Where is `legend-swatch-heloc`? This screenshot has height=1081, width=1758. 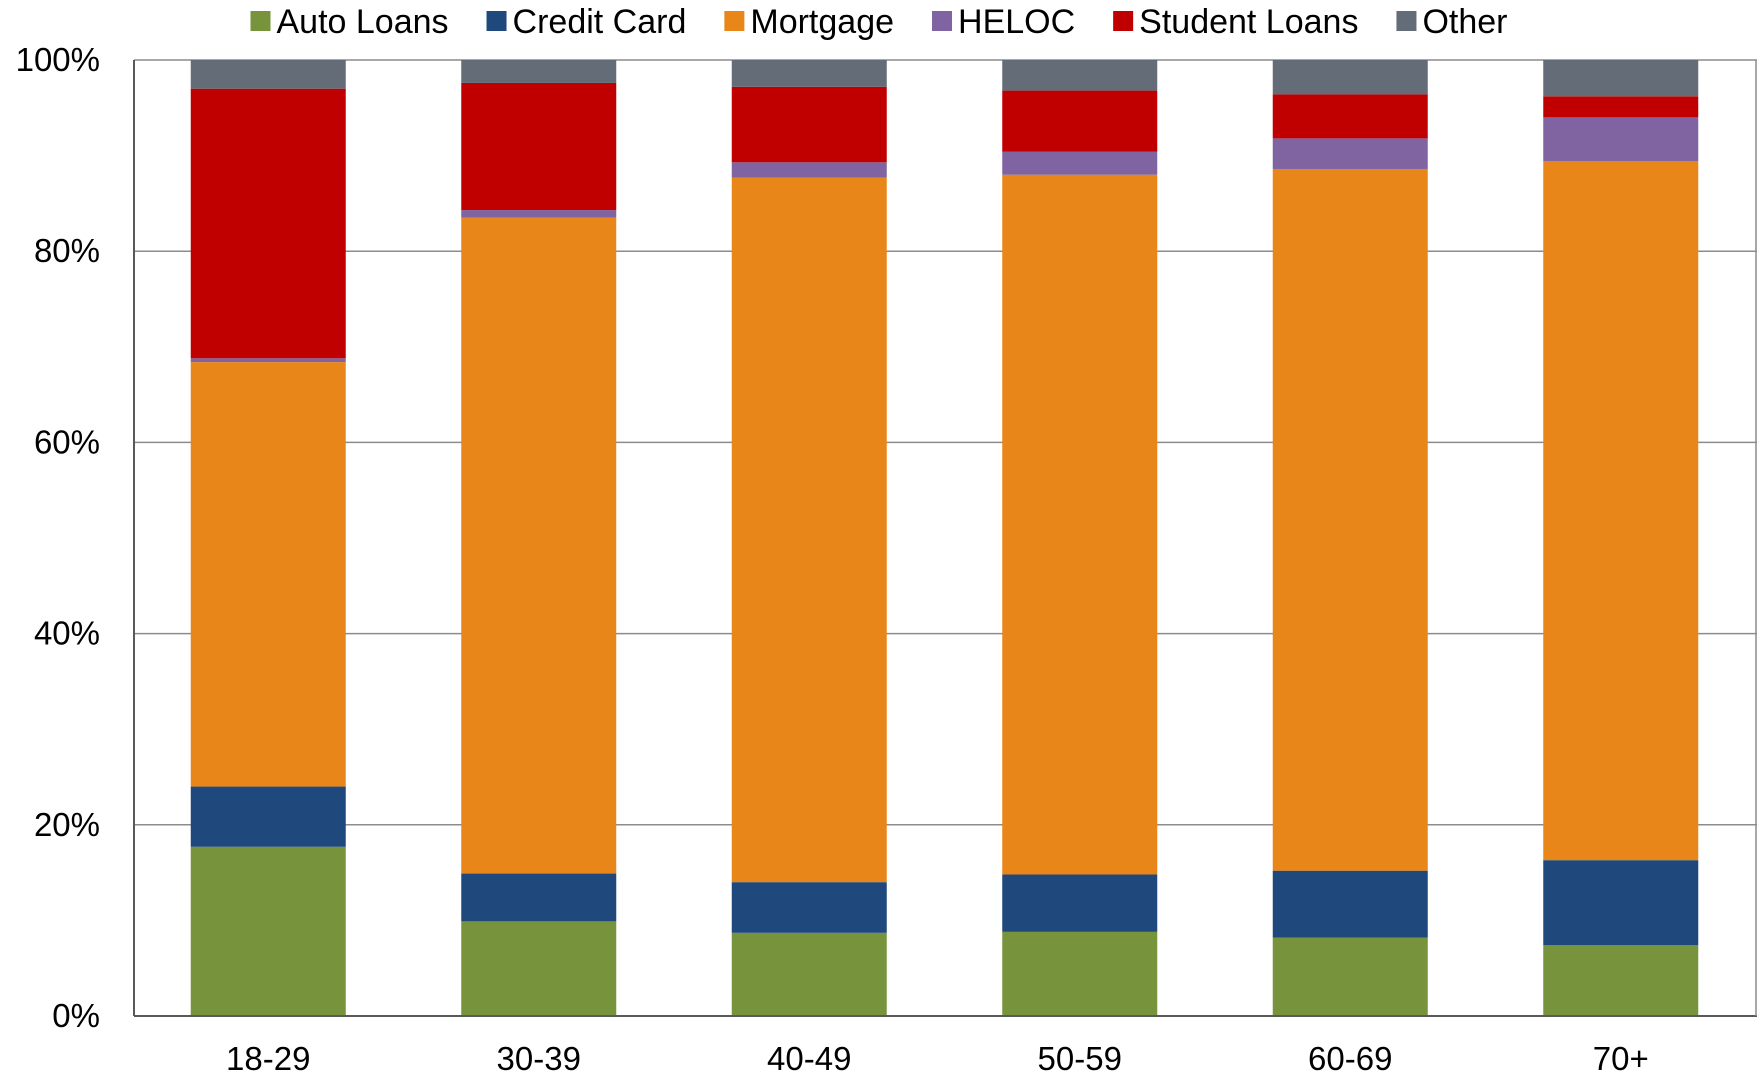 legend-swatch-heloc is located at coordinates (942, 21).